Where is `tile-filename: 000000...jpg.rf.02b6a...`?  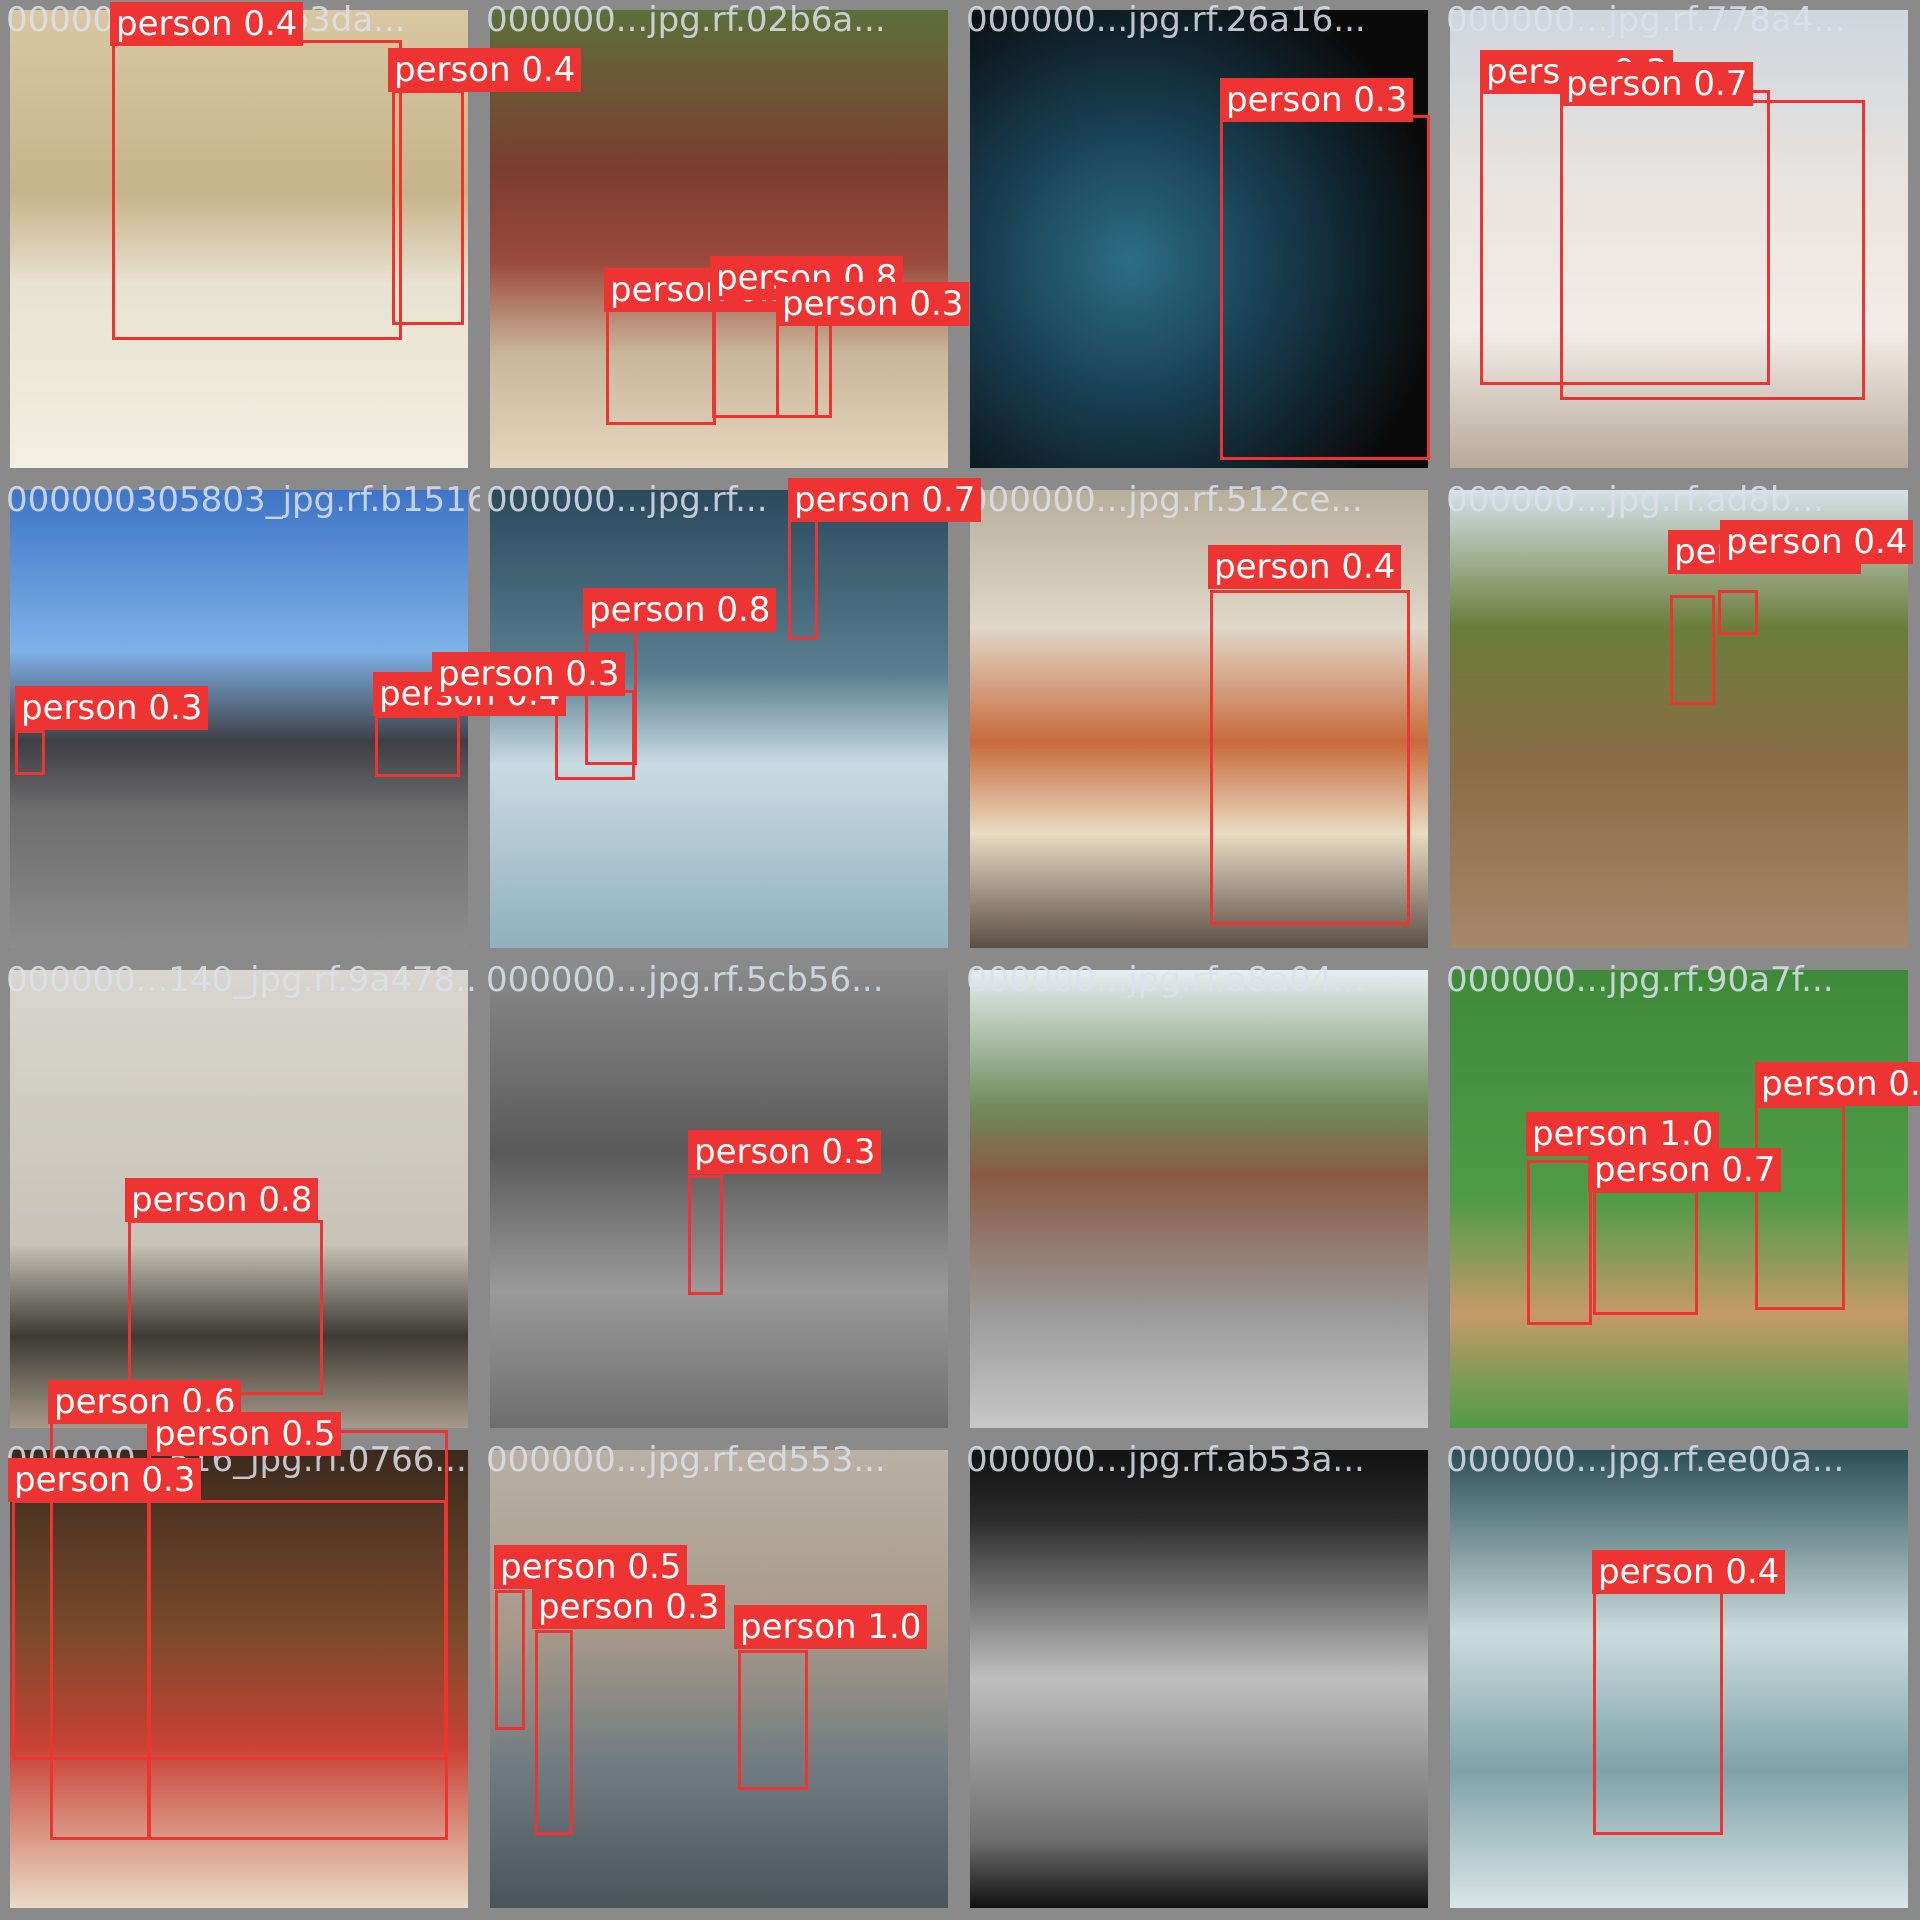 tile-filename: 000000...jpg.rf.02b6a... is located at coordinates (686, 20).